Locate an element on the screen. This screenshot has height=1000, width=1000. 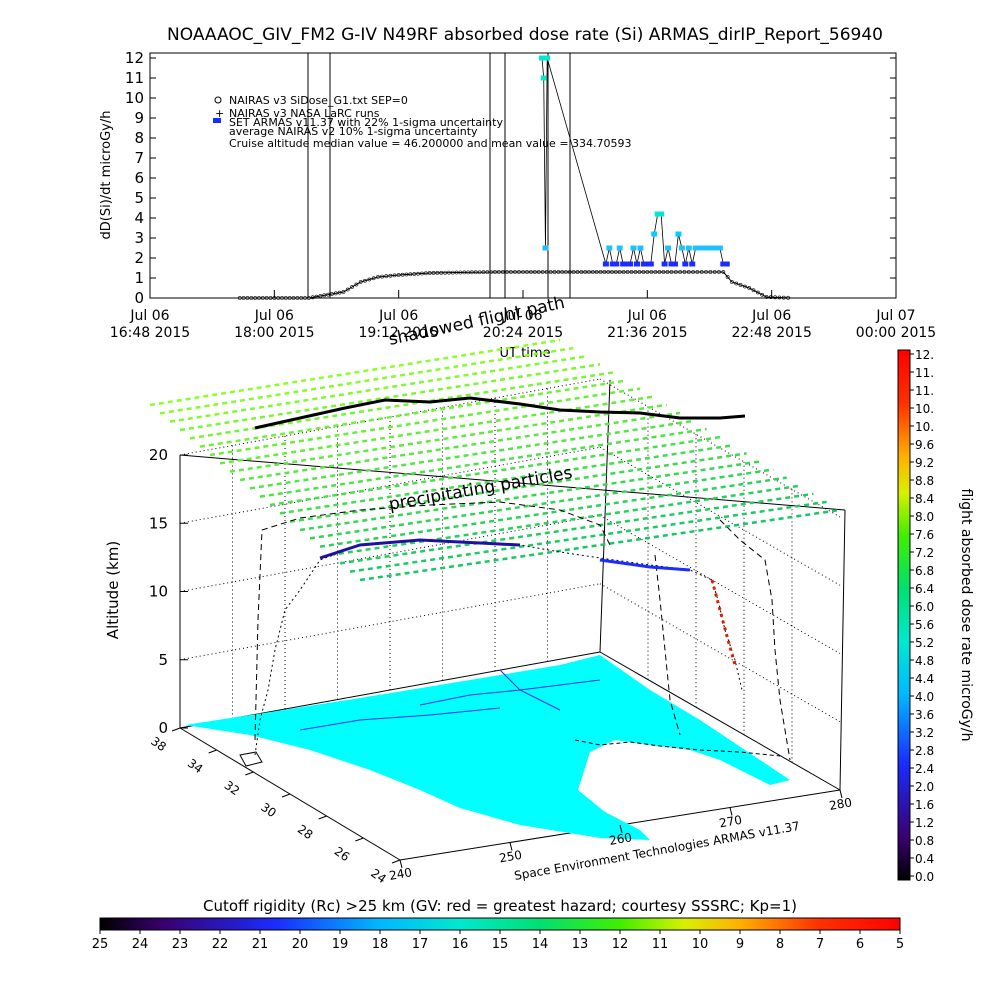
cutoff-tick-label: 9 is located at coordinates (740, 944).